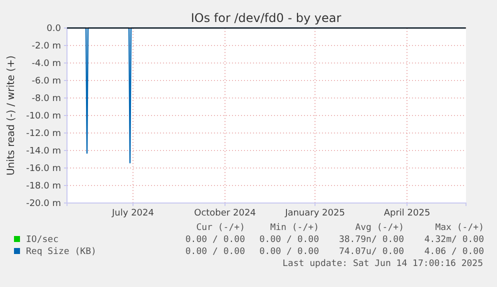 This screenshot has width=497, height=287. Describe the element at coordinates (43, 133) in the screenshot. I see `y-tick-label: -12.0 m` at that location.